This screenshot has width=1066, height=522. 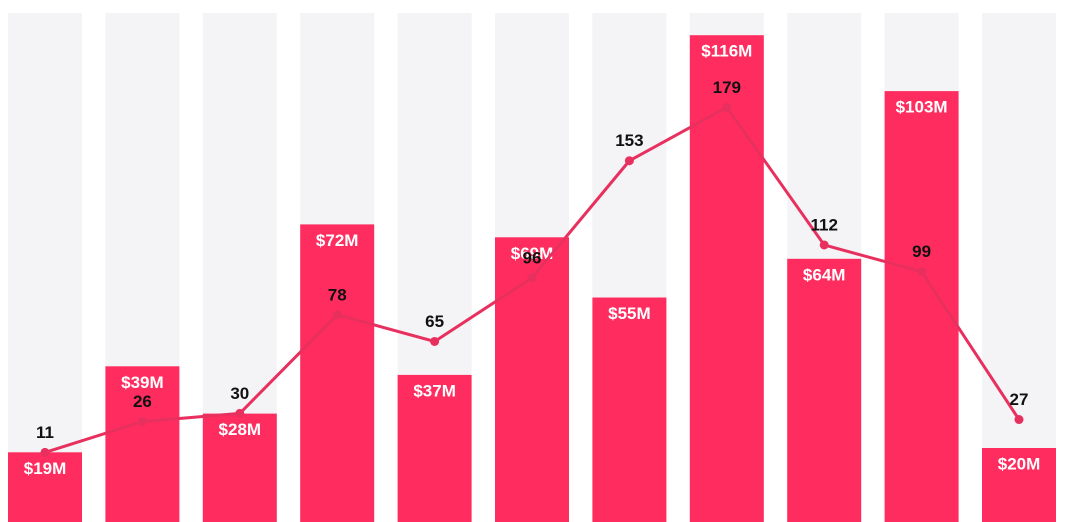 What do you see at coordinates (726, 51) in the screenshot?
I see `bar-label: $116M` at bounding box center [726, 51].